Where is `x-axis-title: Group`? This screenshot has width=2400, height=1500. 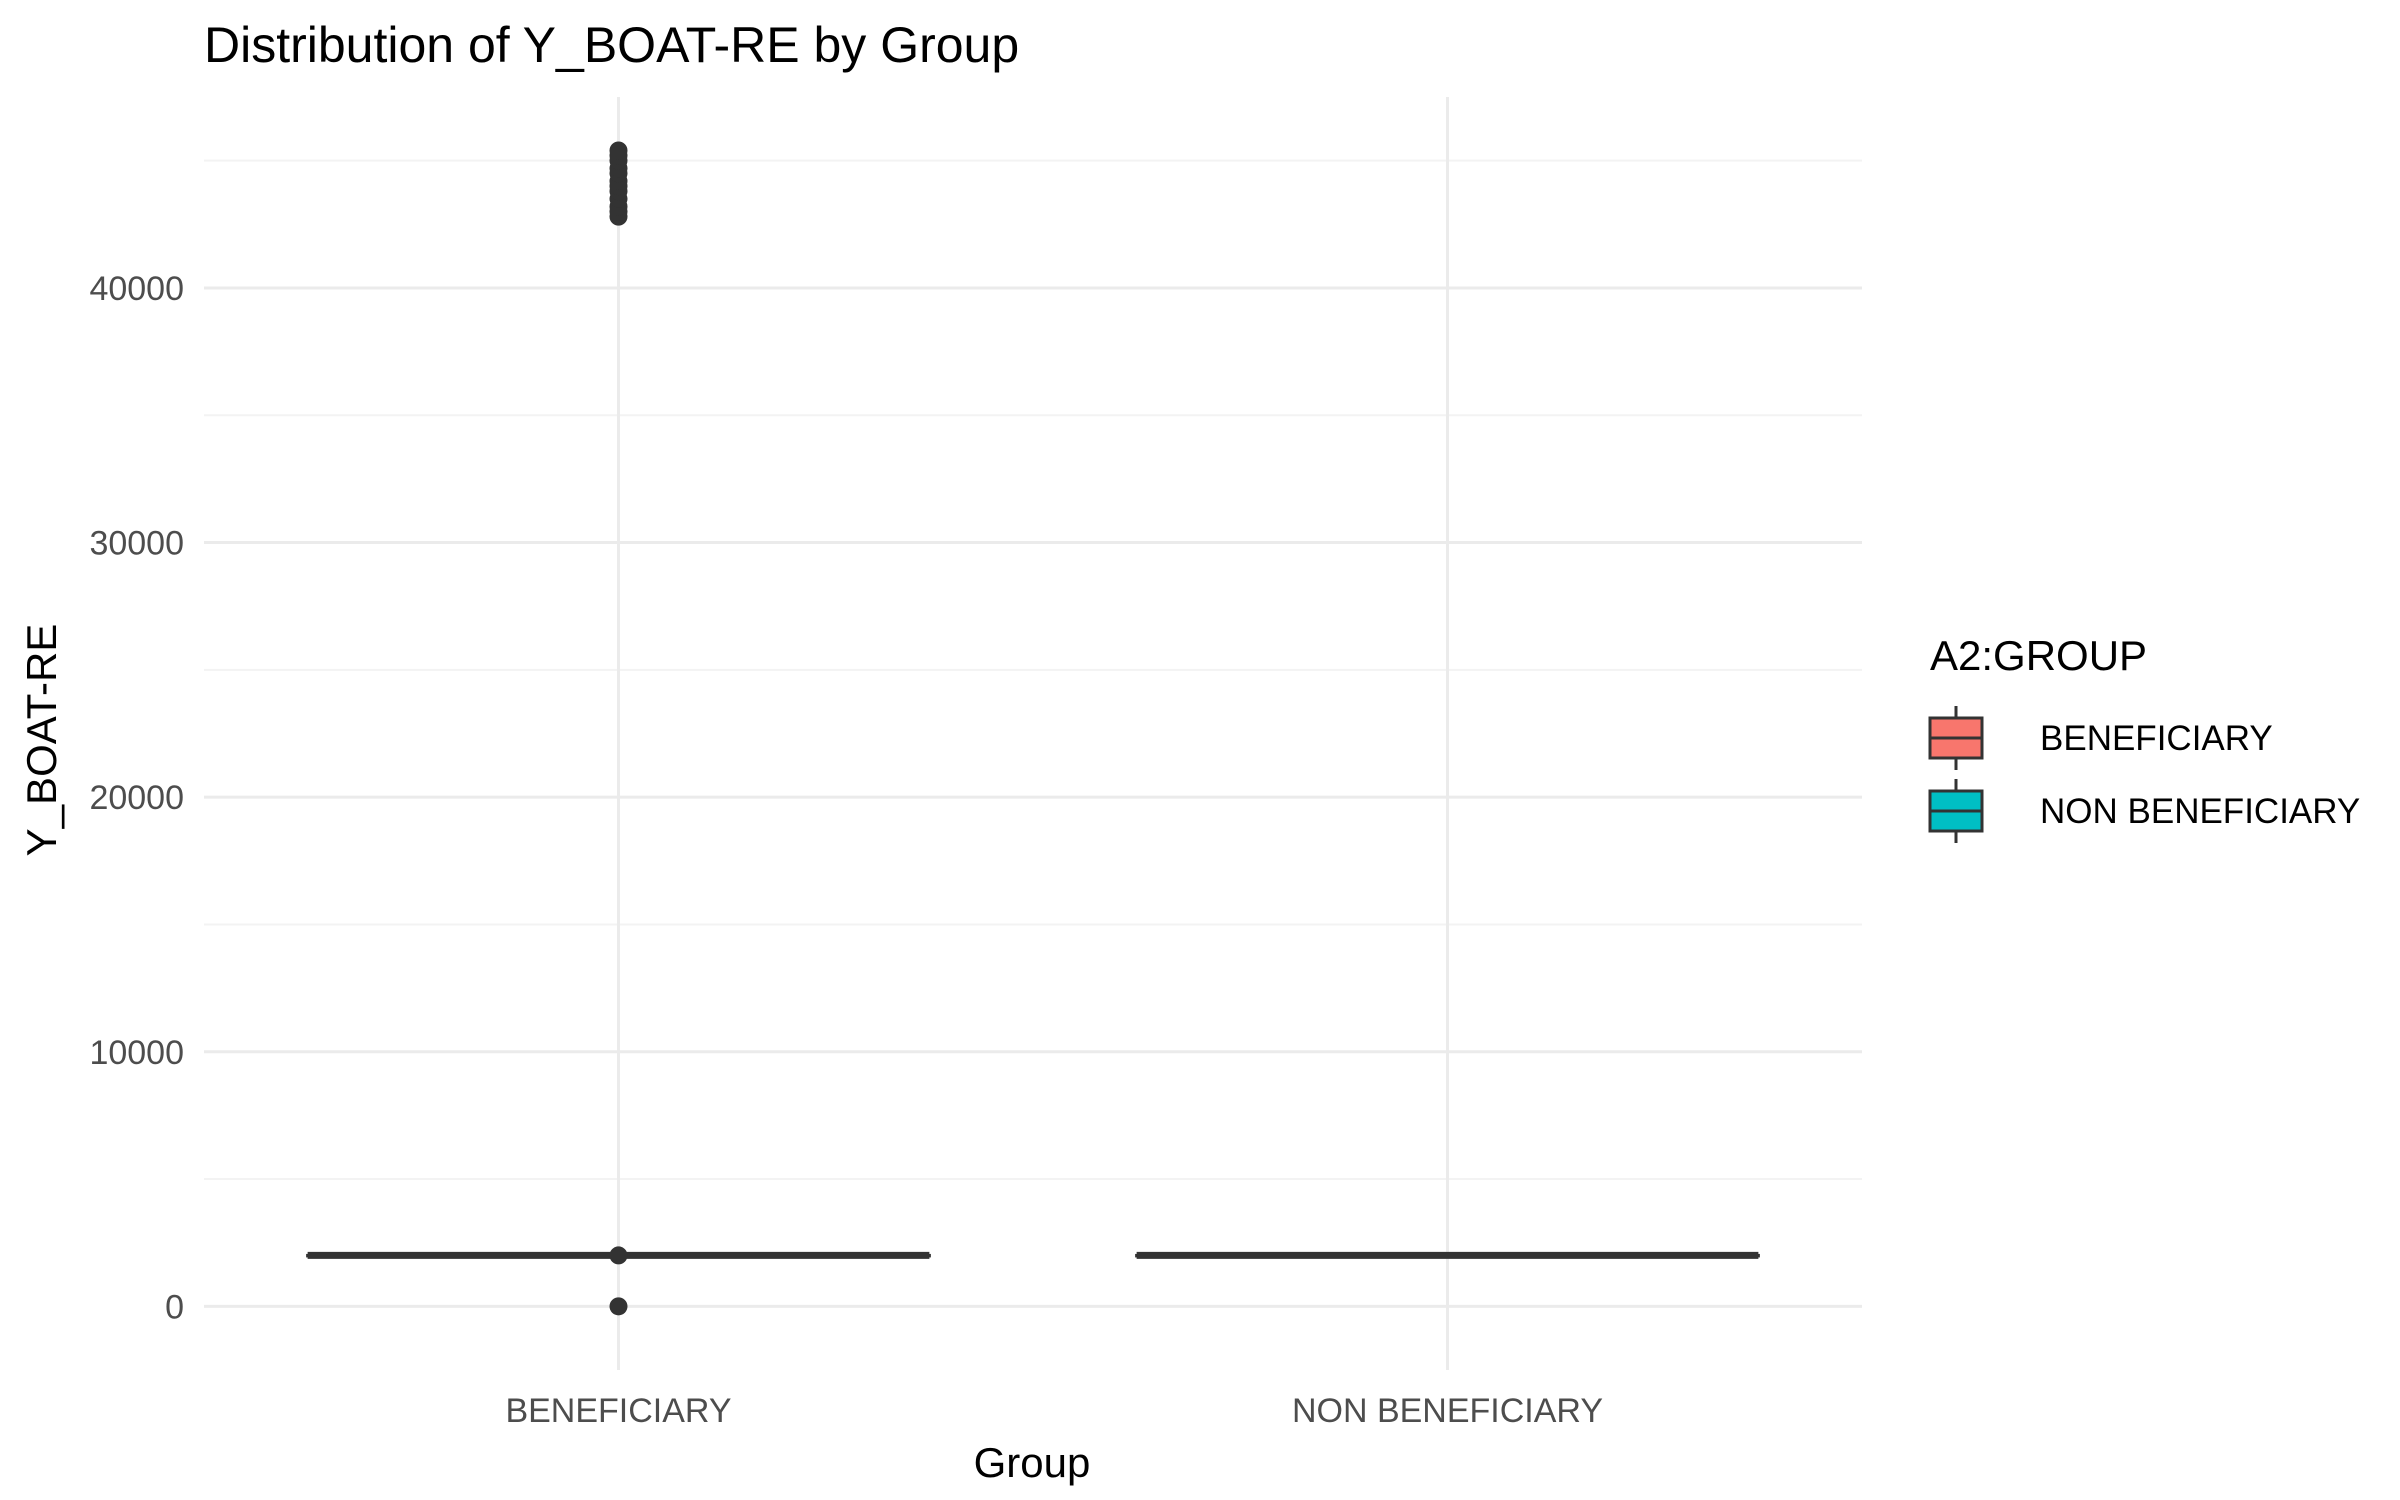
x-axis-title: Group is located at coordinates (1032, 1462).